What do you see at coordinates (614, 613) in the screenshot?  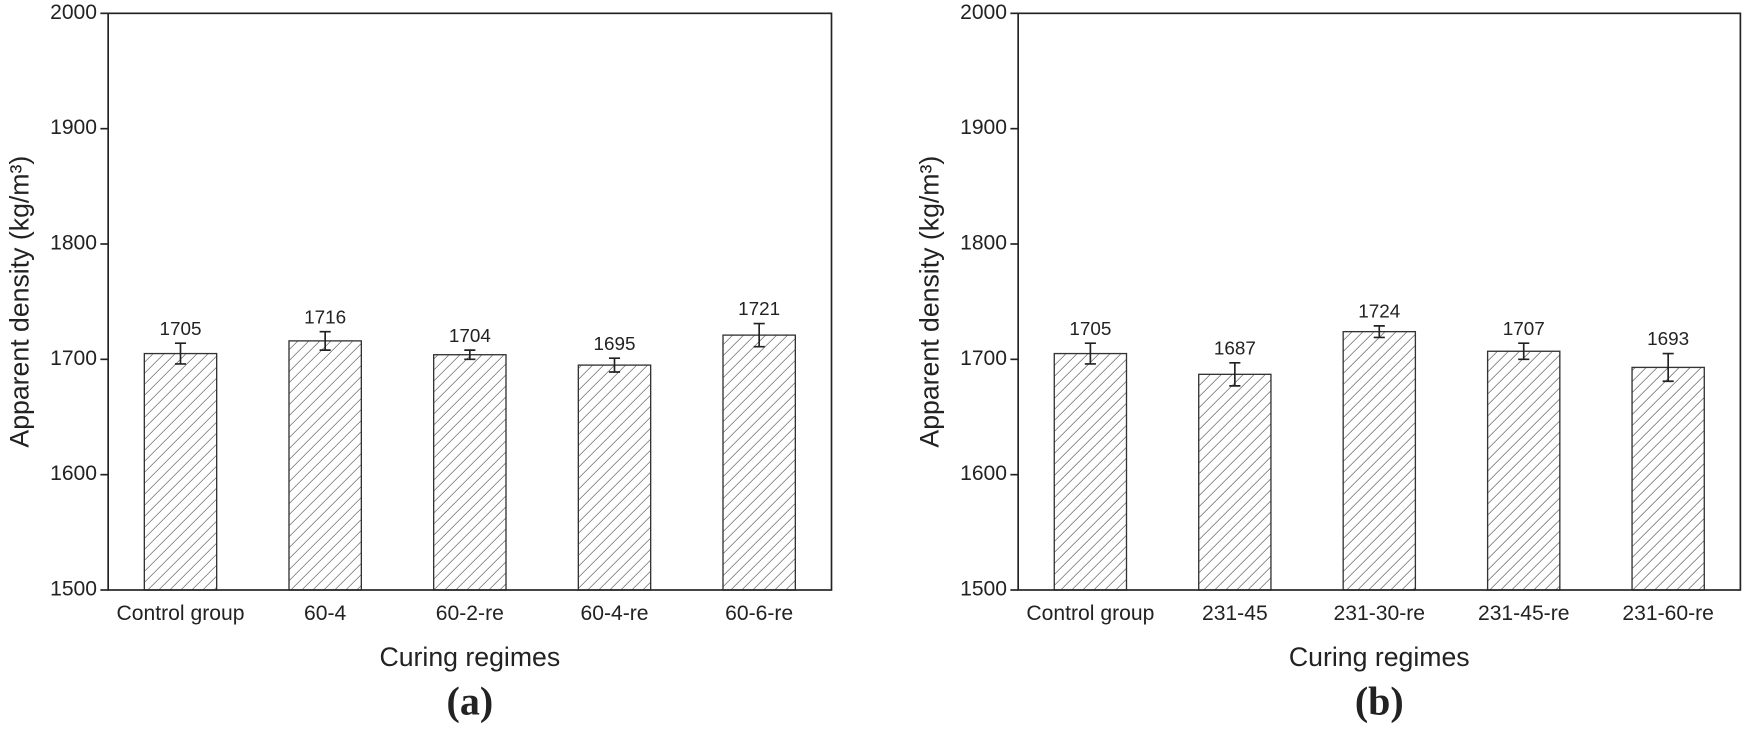 I see `x-tick-label: 60-4-re` at bounding box center [614, 613].